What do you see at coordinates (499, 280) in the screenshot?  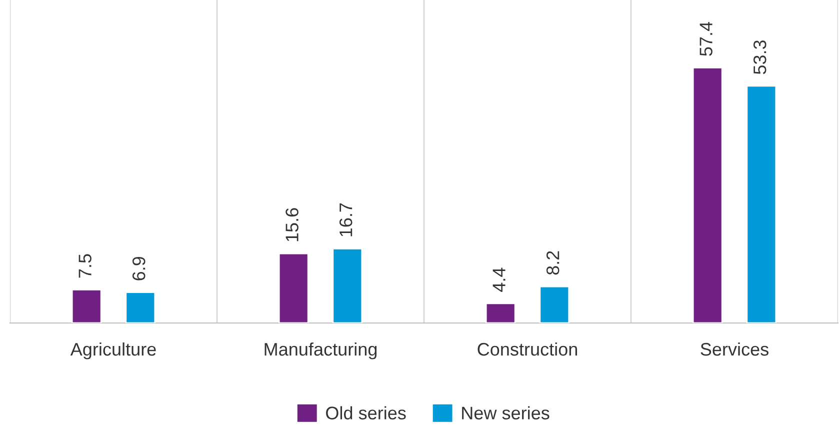 I see `data-label: 4.4` at bounding box center [499, 280].